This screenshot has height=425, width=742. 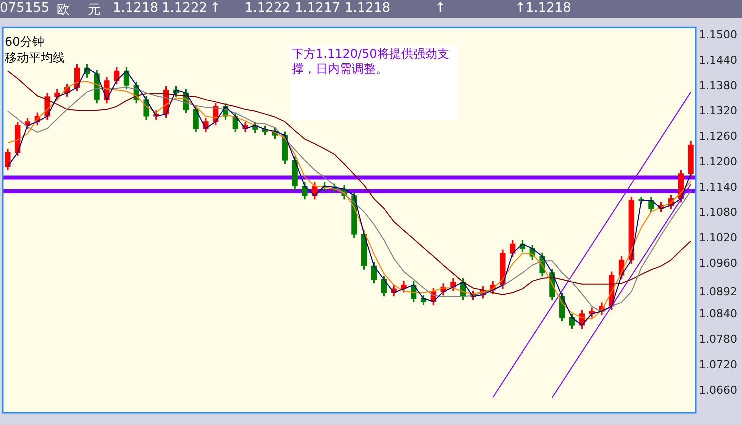 What do you see at coordinates (718, 339) in the screenshot?
I see `y-tick-label: 1.0780` at bounding box center [718, 339].